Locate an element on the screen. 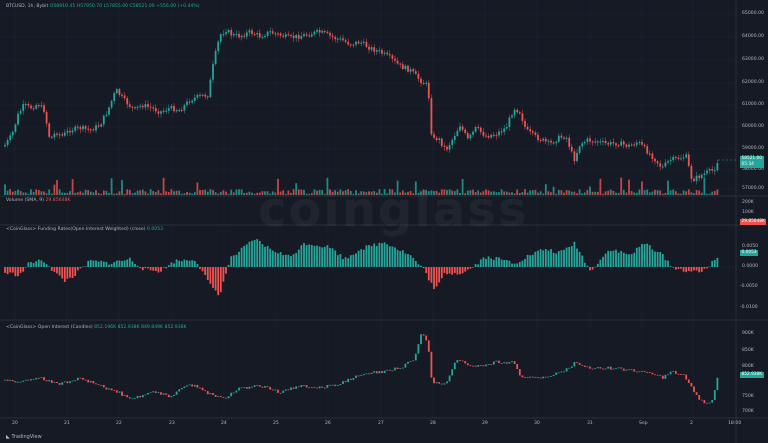 This screenshot has height=443, width=768. tradingview-logo: ◣ TradingView is located at coordinates (24, 437).